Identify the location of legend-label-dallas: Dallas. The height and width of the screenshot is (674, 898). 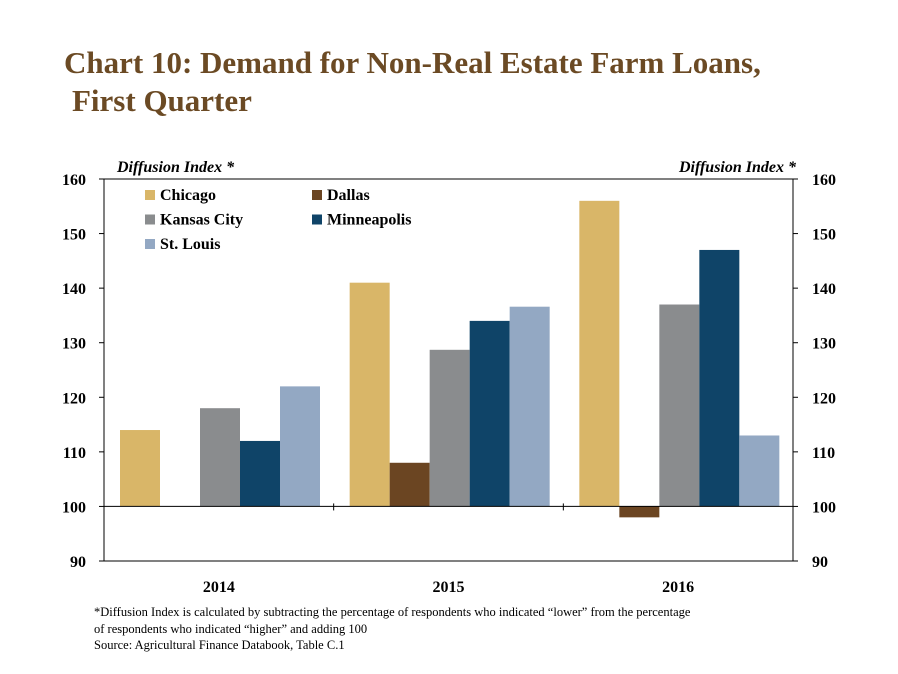
(348, 195).